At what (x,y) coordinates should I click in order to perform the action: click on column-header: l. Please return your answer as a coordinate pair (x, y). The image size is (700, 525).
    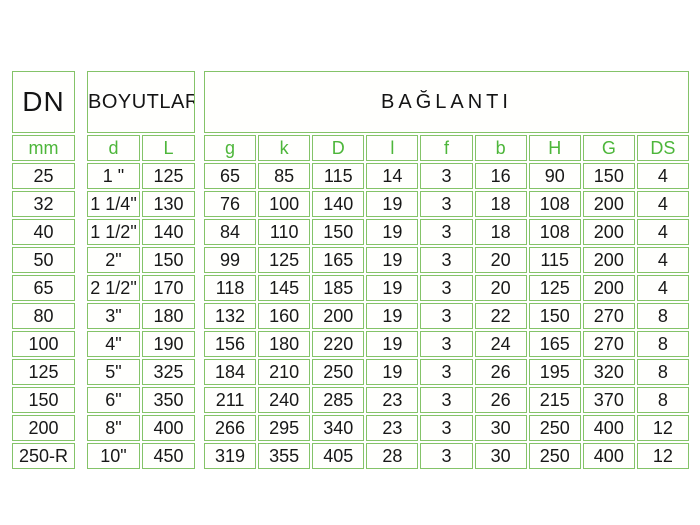
    Looking at the image, I should click on (392, 148).